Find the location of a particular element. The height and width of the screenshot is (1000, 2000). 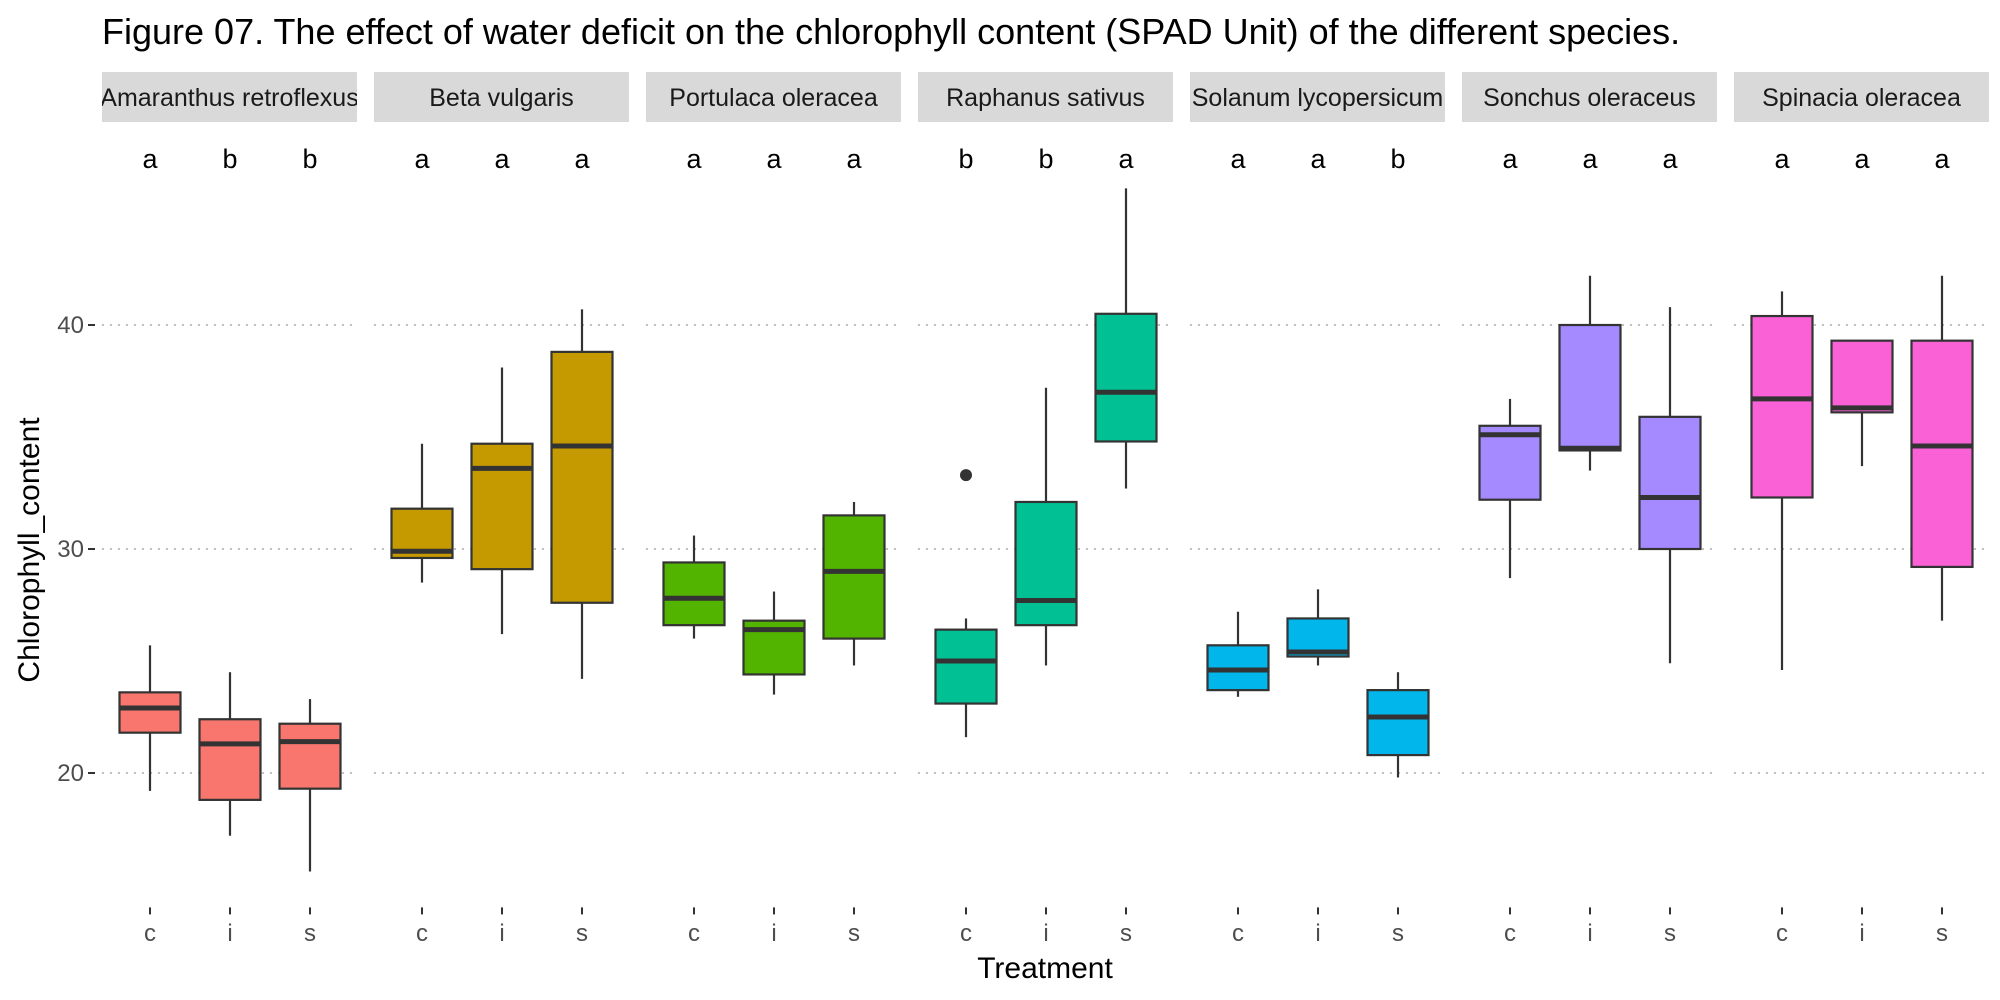

strip-label: Amaranthus retroflexus is located at coordinates (229, 98).